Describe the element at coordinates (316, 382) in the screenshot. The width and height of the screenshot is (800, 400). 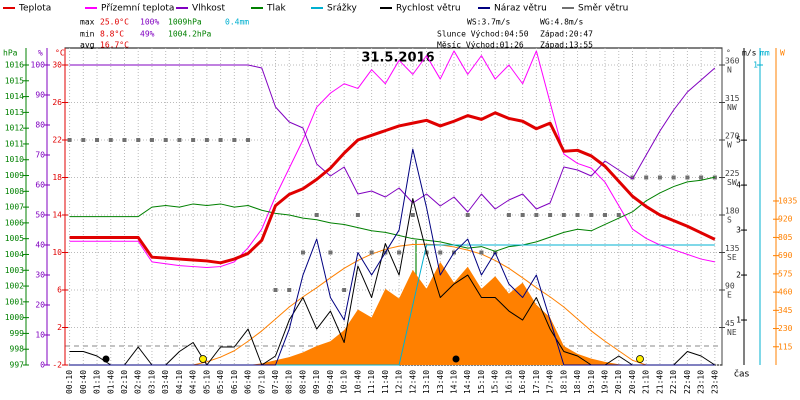
I see `x-tick-label: 09:10` at that location.